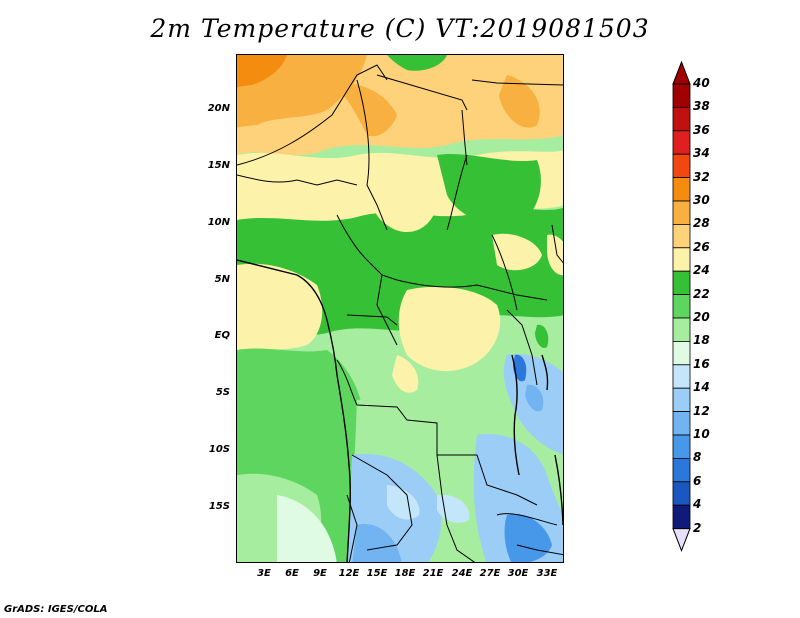  What do you see at coordinates (400, 28) in the screenshot?
I see `chart-title: 2m Temperature (C) VT:2019081503` at bounding box center [400, 28].